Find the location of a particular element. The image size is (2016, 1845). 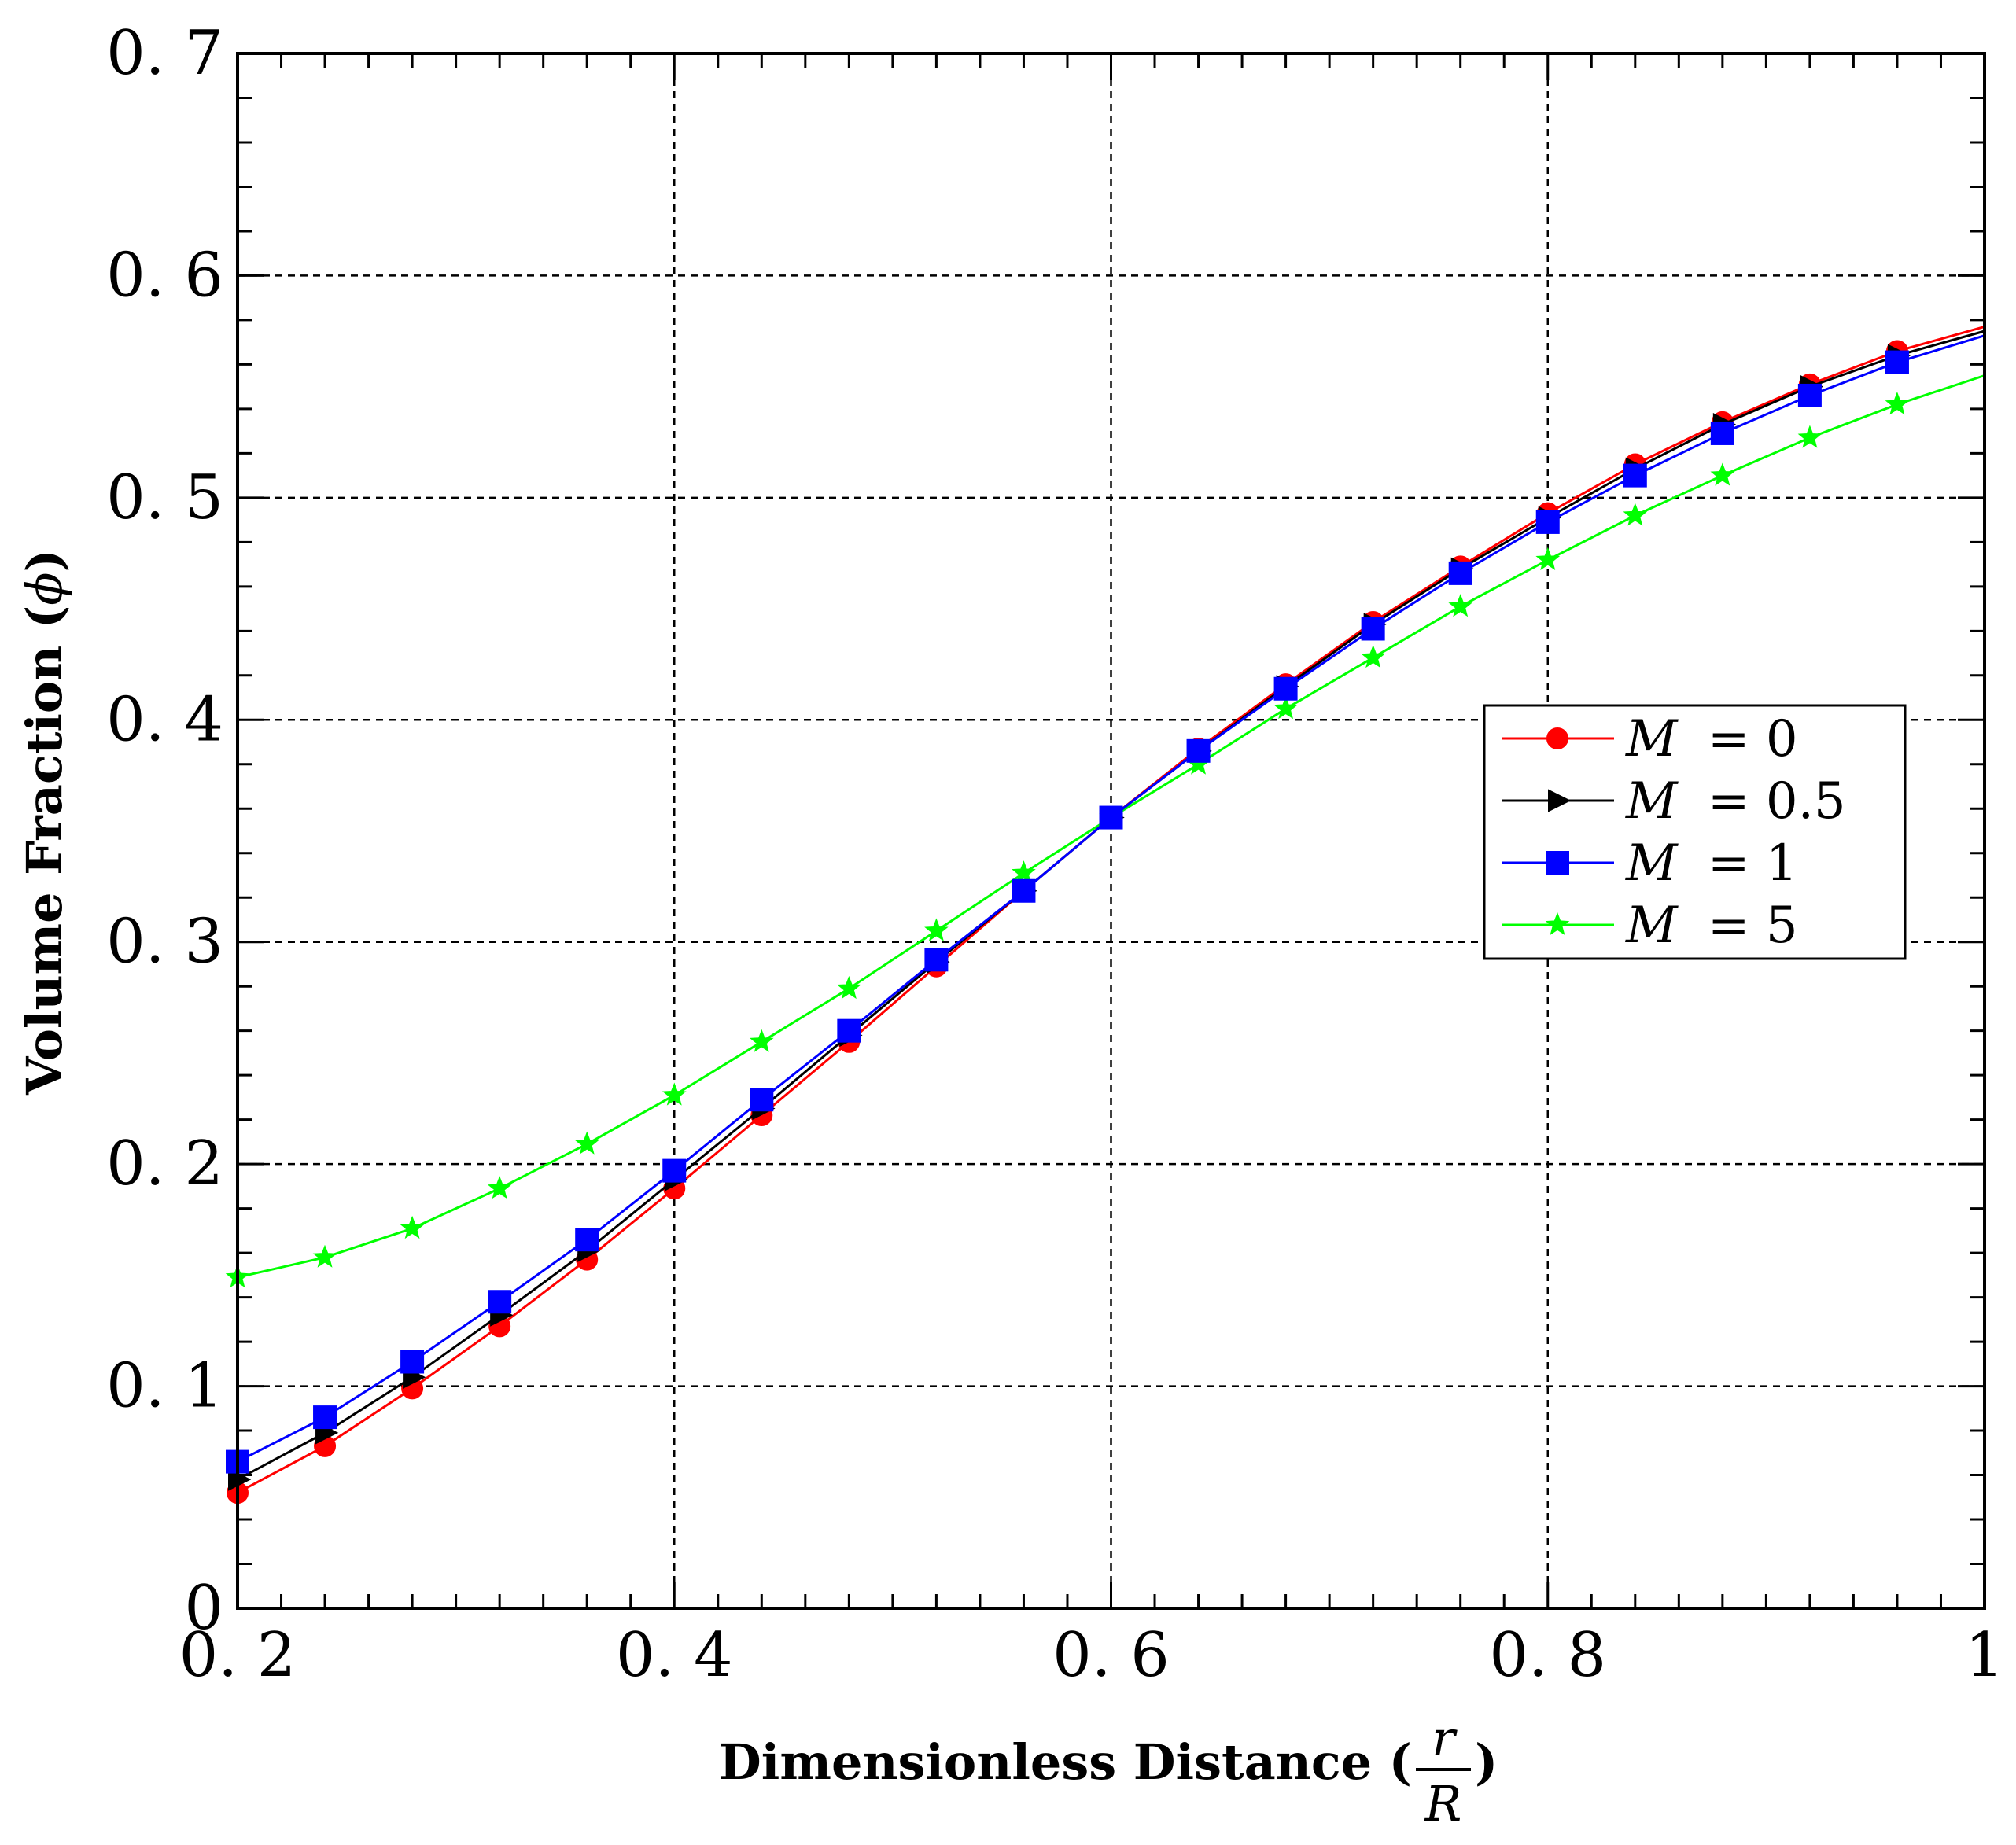

legend-label: M = 1 is located at coordinates (1712, 864).